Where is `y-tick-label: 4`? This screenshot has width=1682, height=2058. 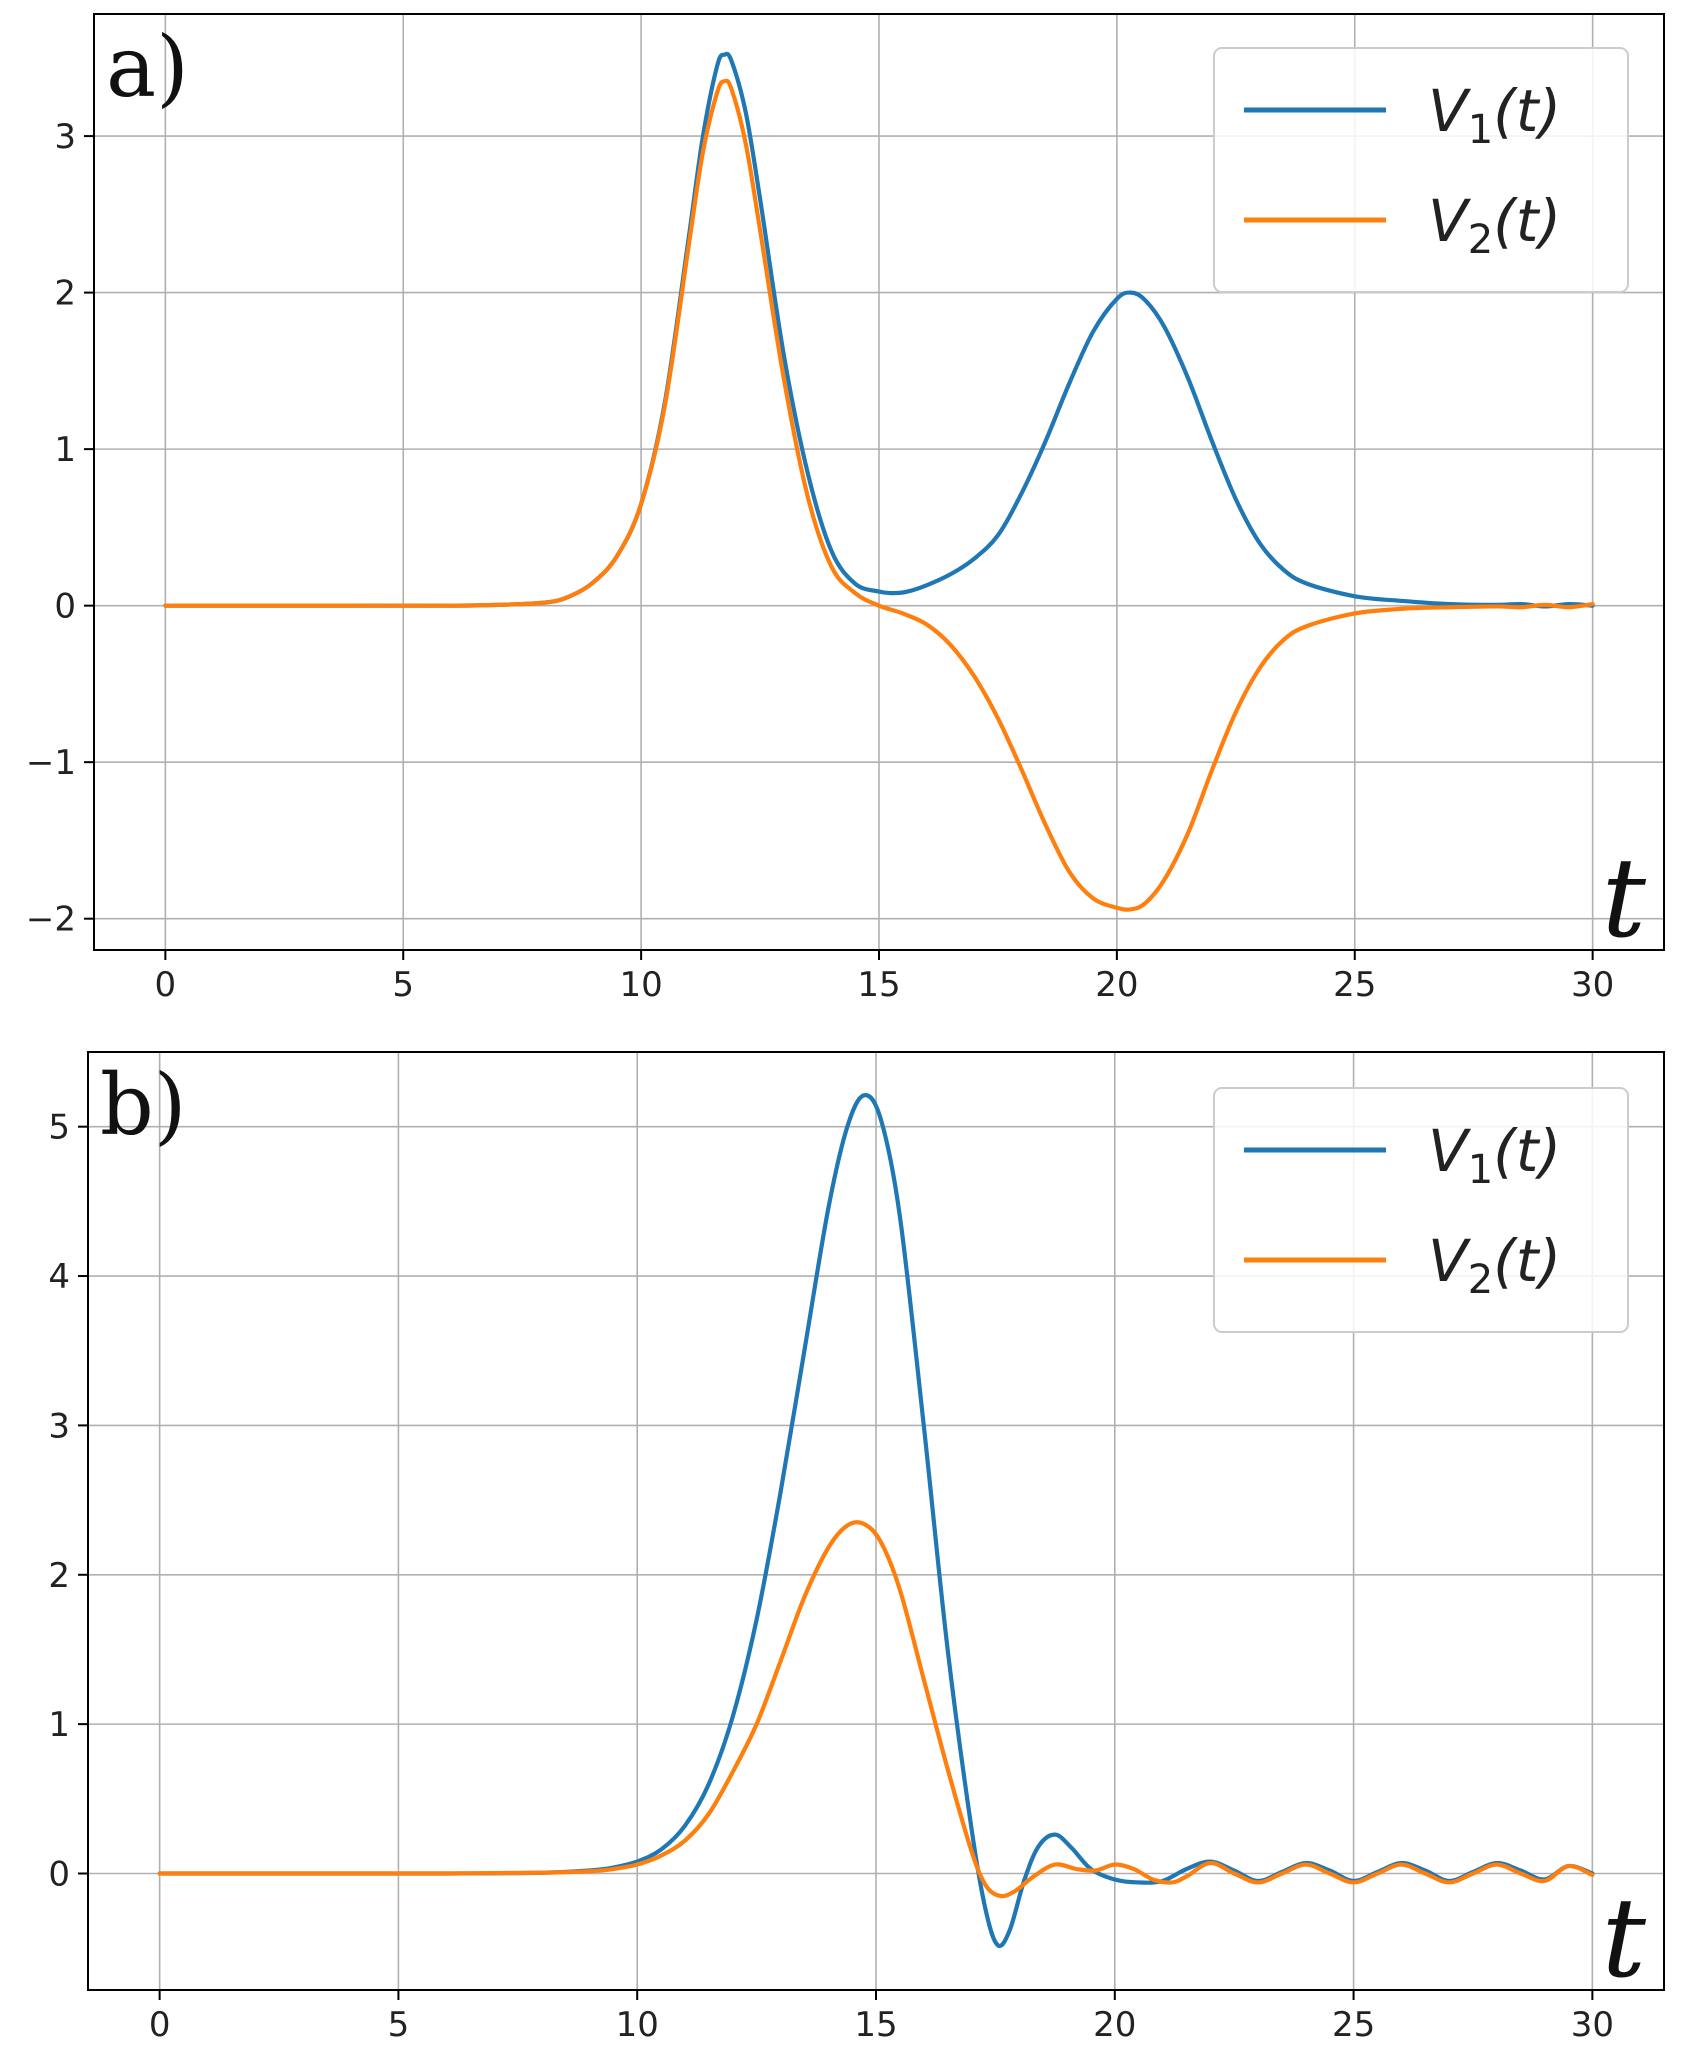
y-tick-label: 4 is located at coordinates (59, 1277).